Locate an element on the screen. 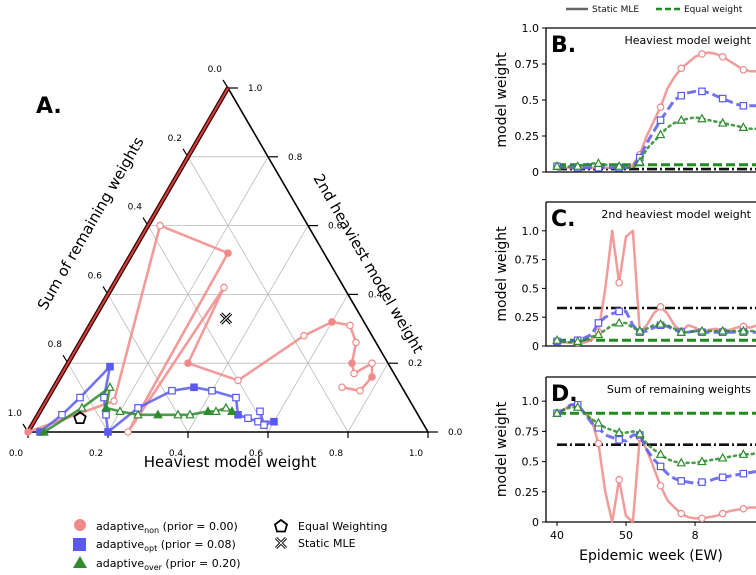 This screenshot has width=756, height=575. legend-marker-over is located at coordinates (80, 562).